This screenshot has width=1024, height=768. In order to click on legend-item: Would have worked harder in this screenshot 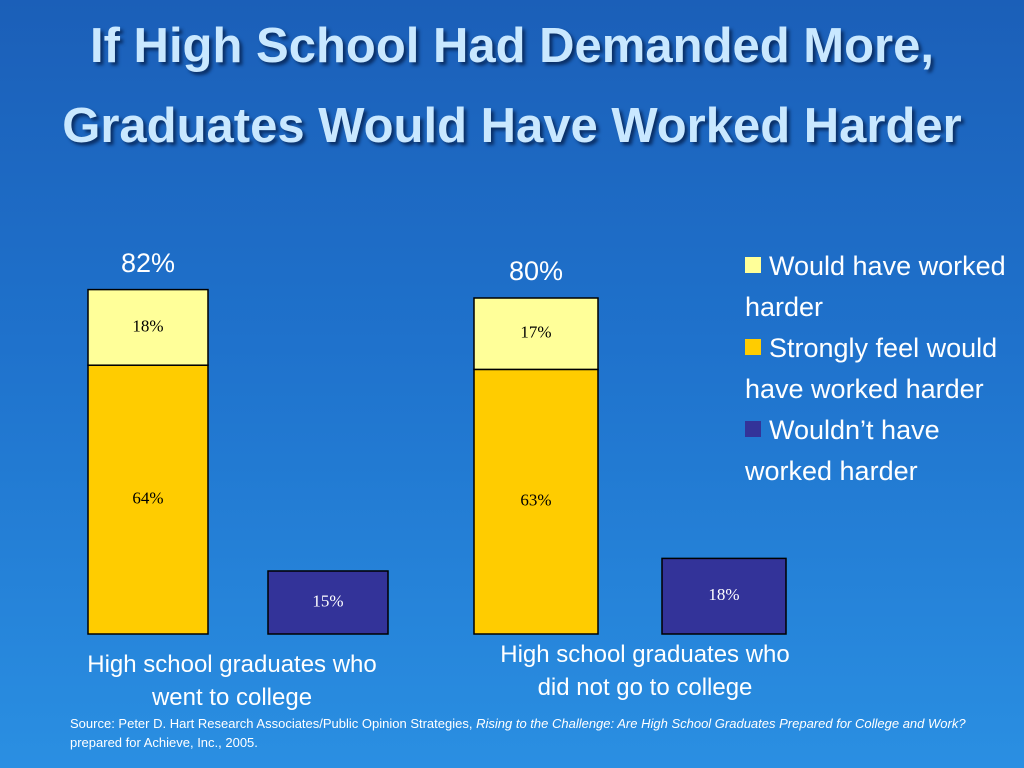, I will do `click(880, 287)`.